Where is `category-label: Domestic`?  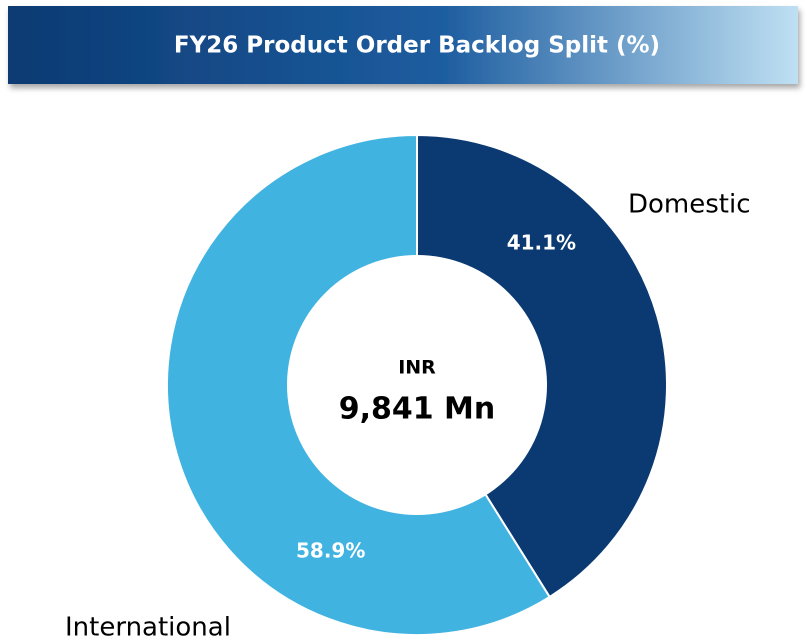 category-label: Domestic is located at coordinates (689, 205).